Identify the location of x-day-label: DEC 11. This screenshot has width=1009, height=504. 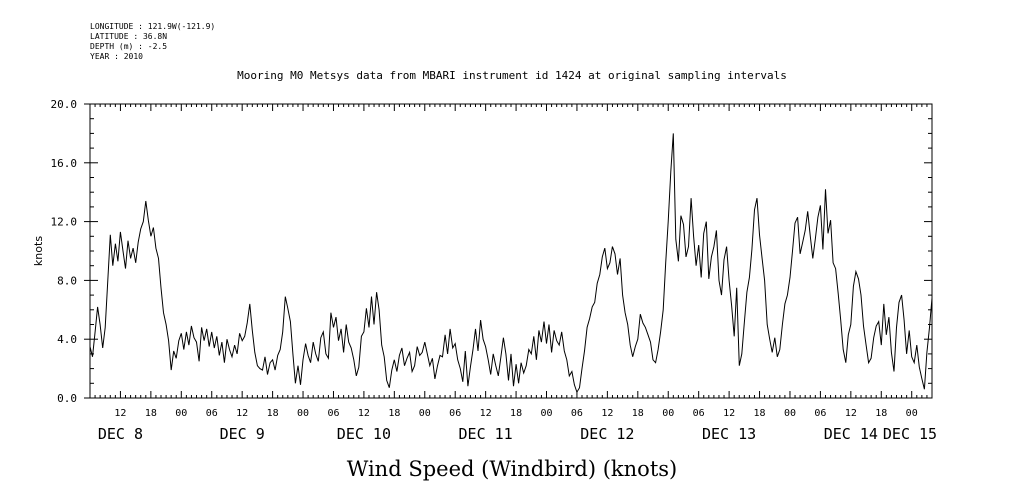
(486, 434).